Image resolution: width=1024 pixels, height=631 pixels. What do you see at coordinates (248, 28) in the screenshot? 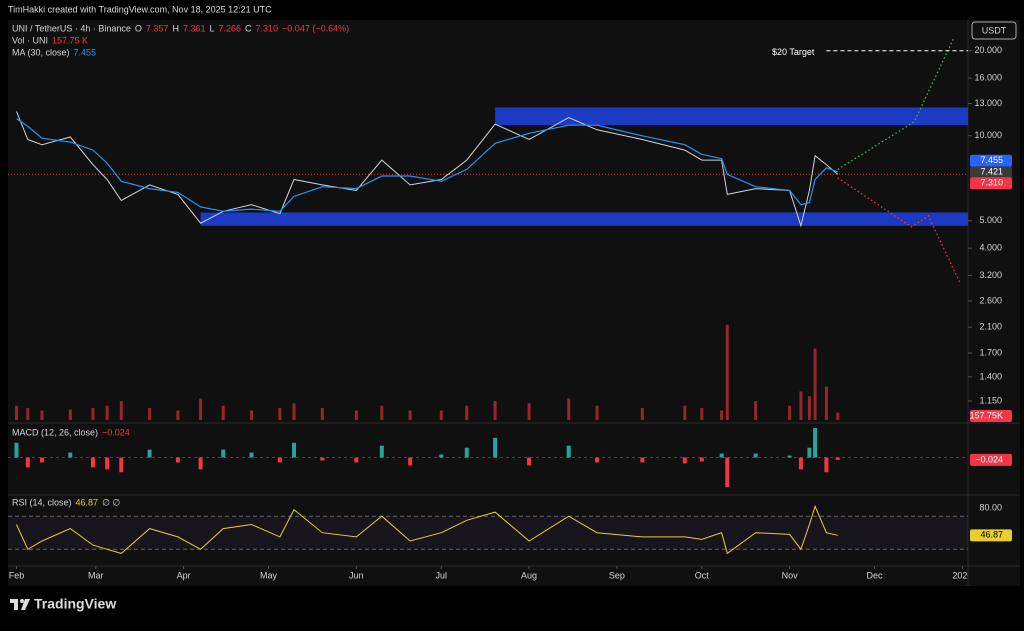
I see `legend-text: C` at bounding box center [248, 28].